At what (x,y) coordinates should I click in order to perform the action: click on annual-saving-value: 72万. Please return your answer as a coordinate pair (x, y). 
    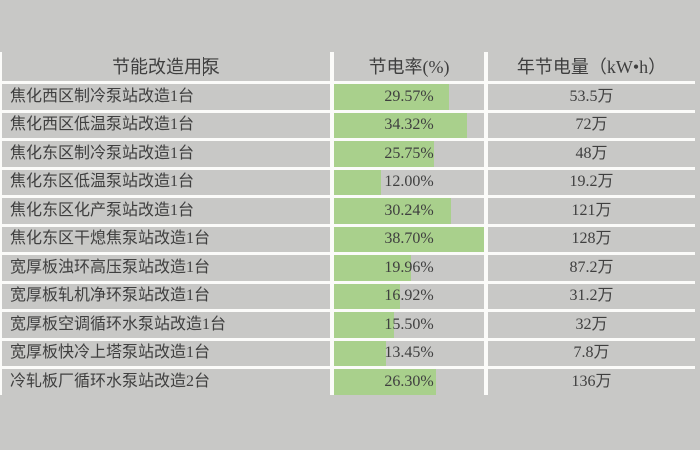
    Looking at the image, I should click on (591, 125).